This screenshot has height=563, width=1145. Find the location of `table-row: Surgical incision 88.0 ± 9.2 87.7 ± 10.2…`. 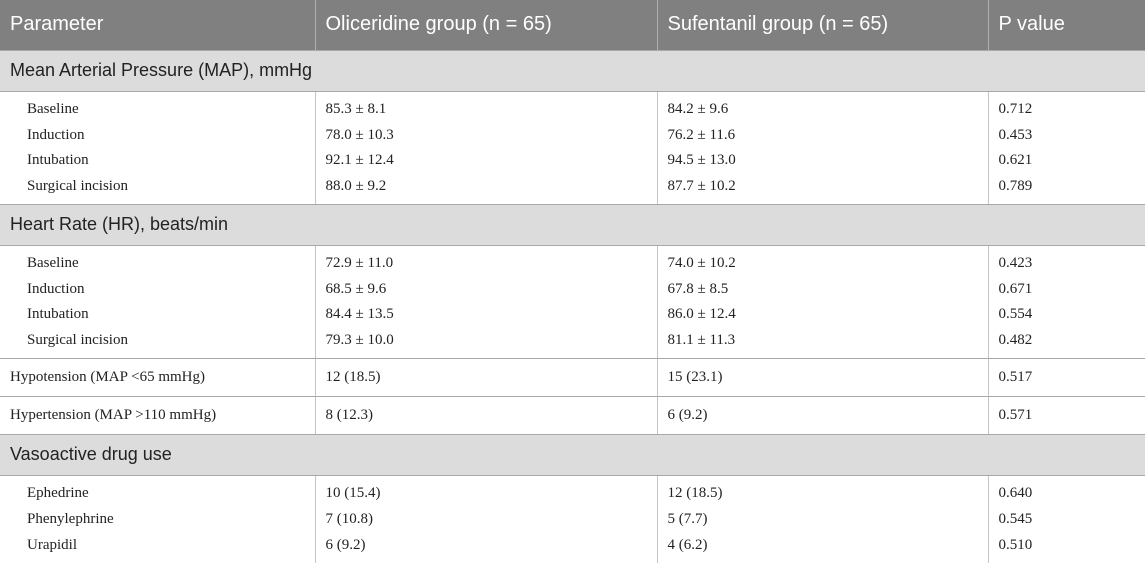

table-row: Surgical incision 88.0 ± 9.2 87.7 ± 10.2… is located at coordinates (572, 188).